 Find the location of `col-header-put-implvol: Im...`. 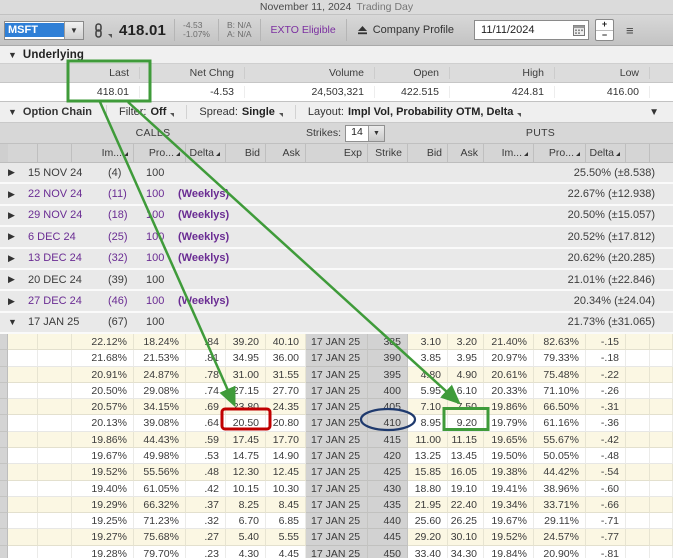

col-header-put-implvol: Im... is located at coordinates (509, 153).